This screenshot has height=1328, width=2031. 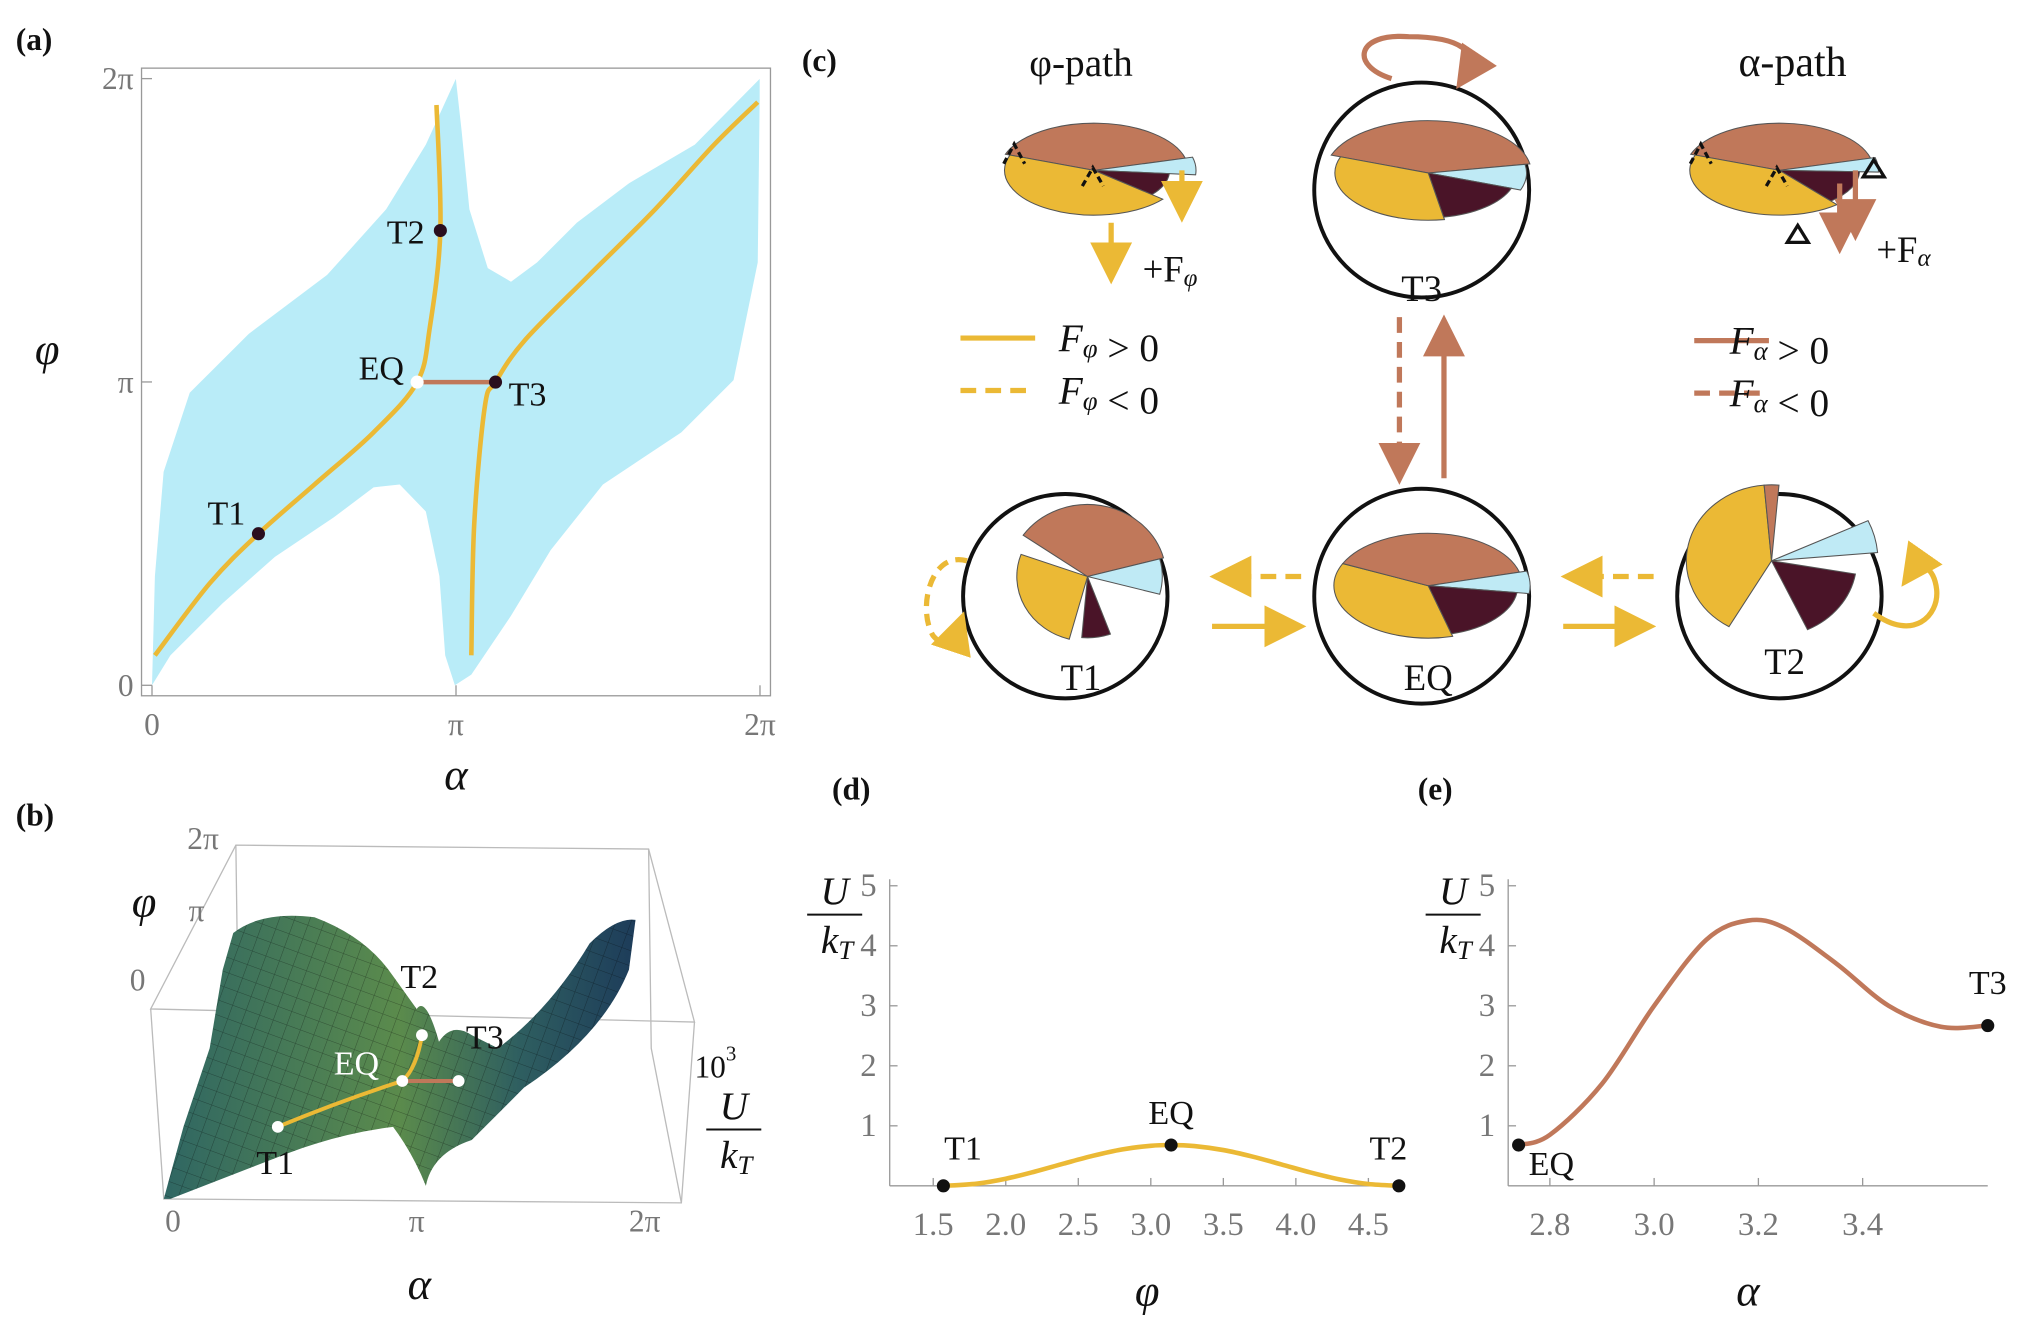 I want to click on node-label: T3, so click(x=1421, y=288).